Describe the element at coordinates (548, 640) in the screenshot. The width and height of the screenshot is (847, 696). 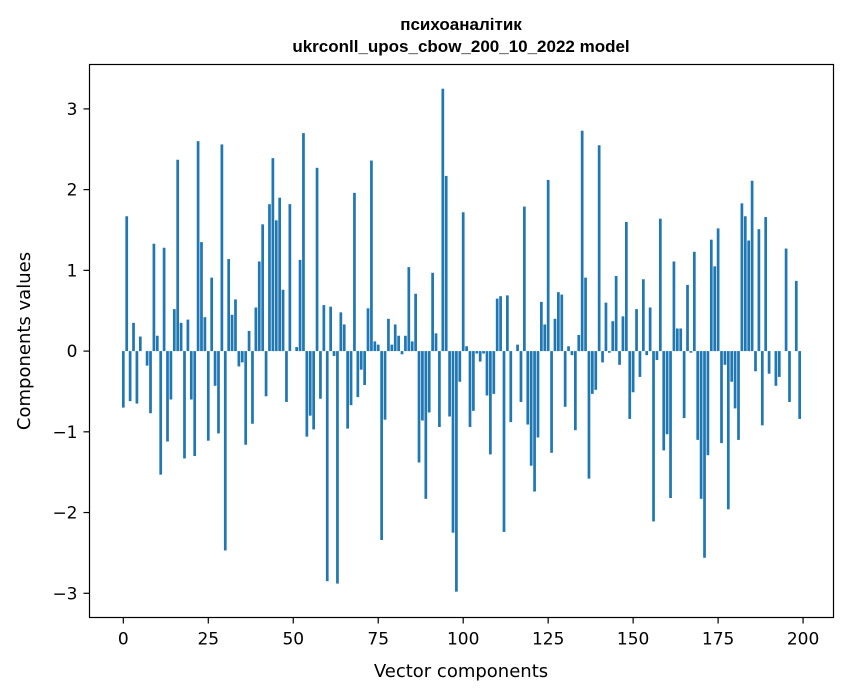
I see `x-tick-label: 125` at that location.